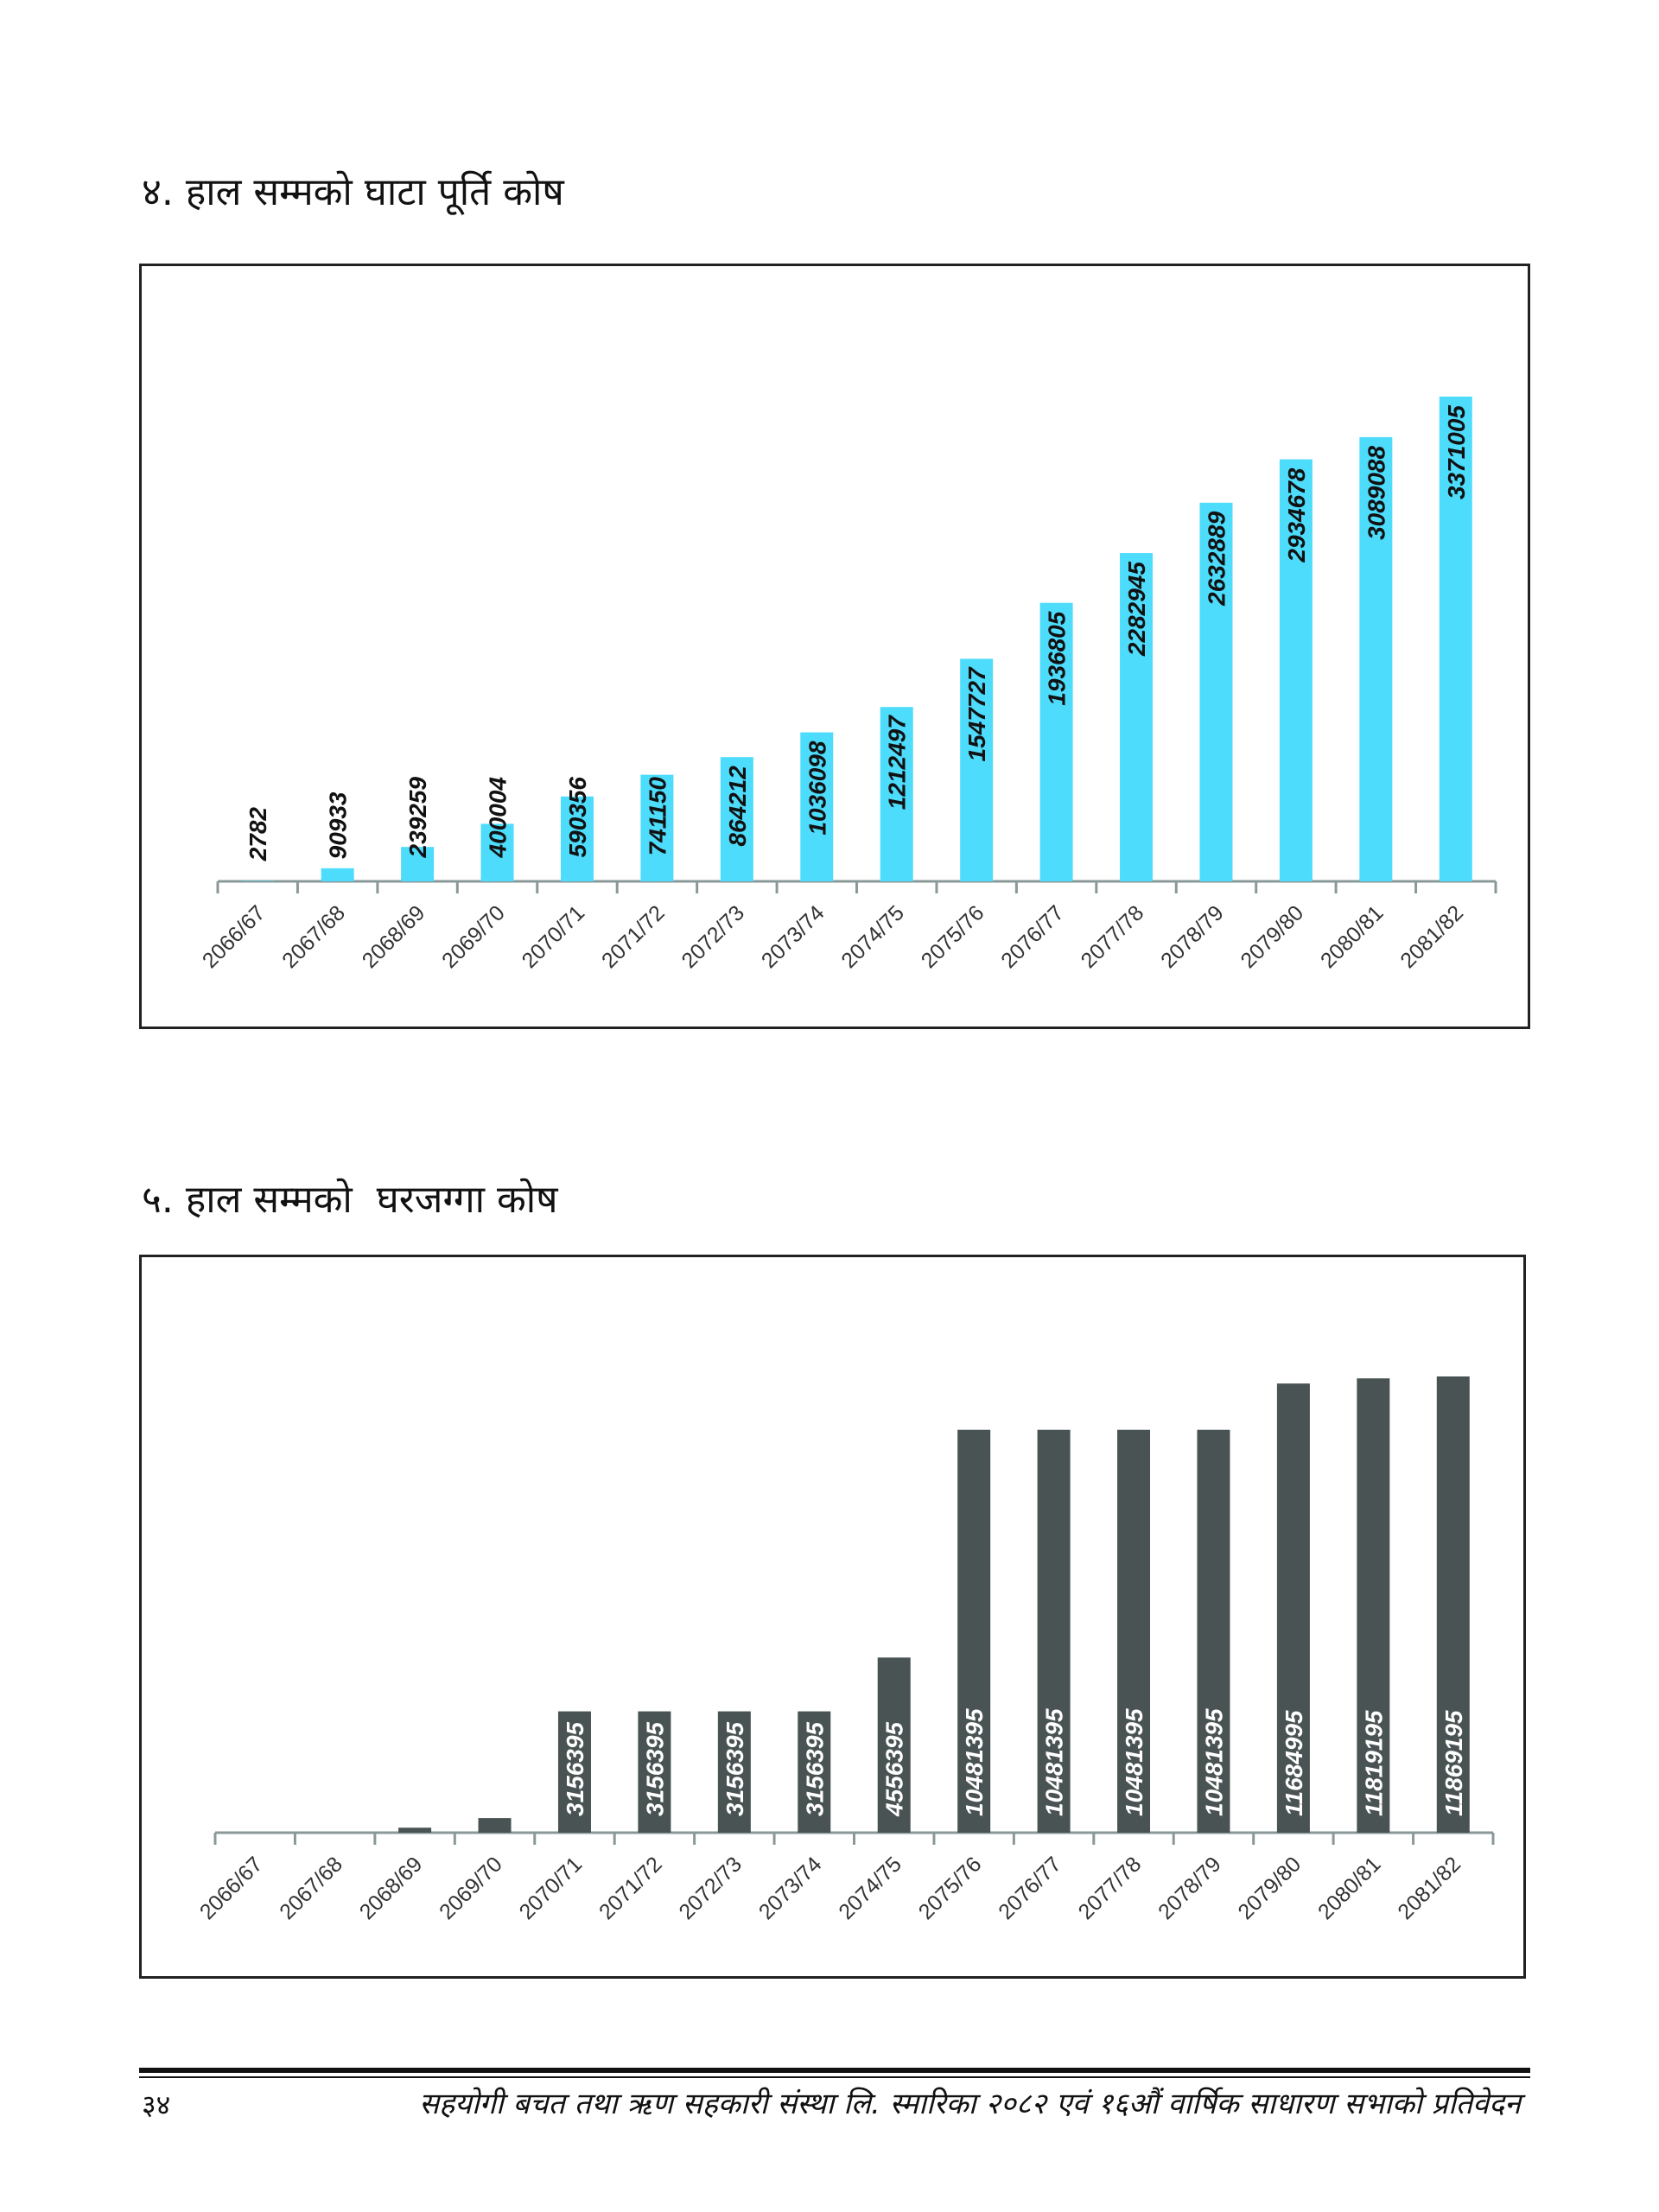 This screenshot has width=1659, height=2212. I want to click on data-label: 239259, so click(417, 818).